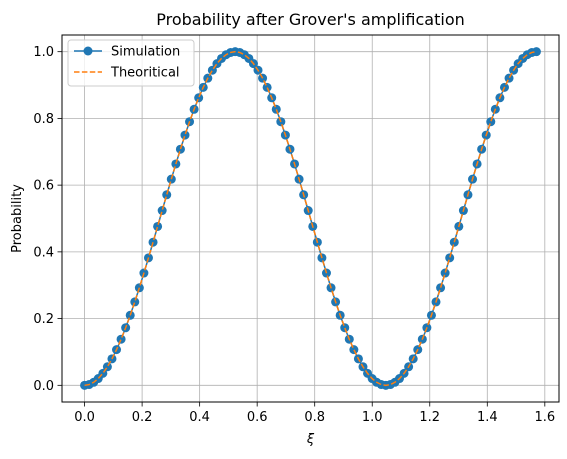  Describe the element at coordinates (43, 52) in the screenshot. I see `y-tick-label: 1.0` at that location.